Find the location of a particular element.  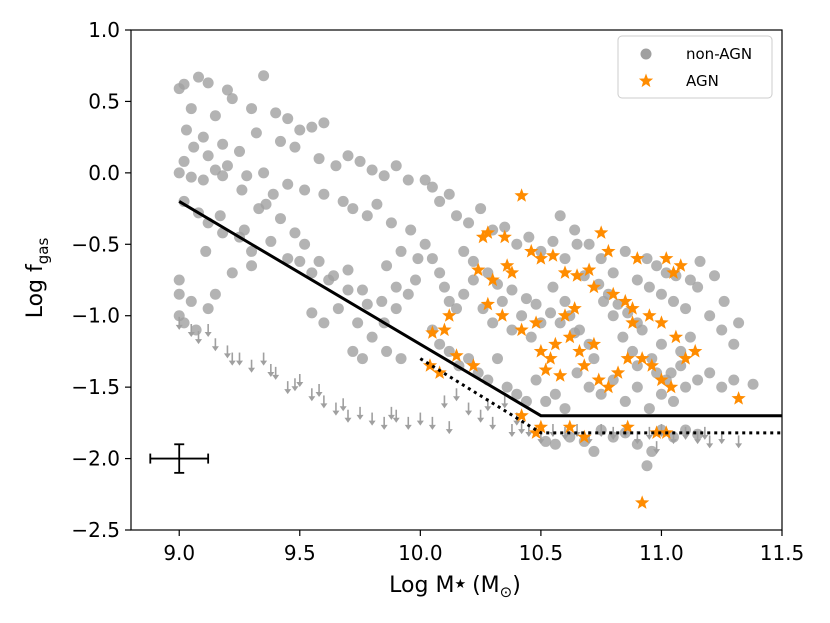

y-tick-label: −2.5 is located at coordinates (95, 530).